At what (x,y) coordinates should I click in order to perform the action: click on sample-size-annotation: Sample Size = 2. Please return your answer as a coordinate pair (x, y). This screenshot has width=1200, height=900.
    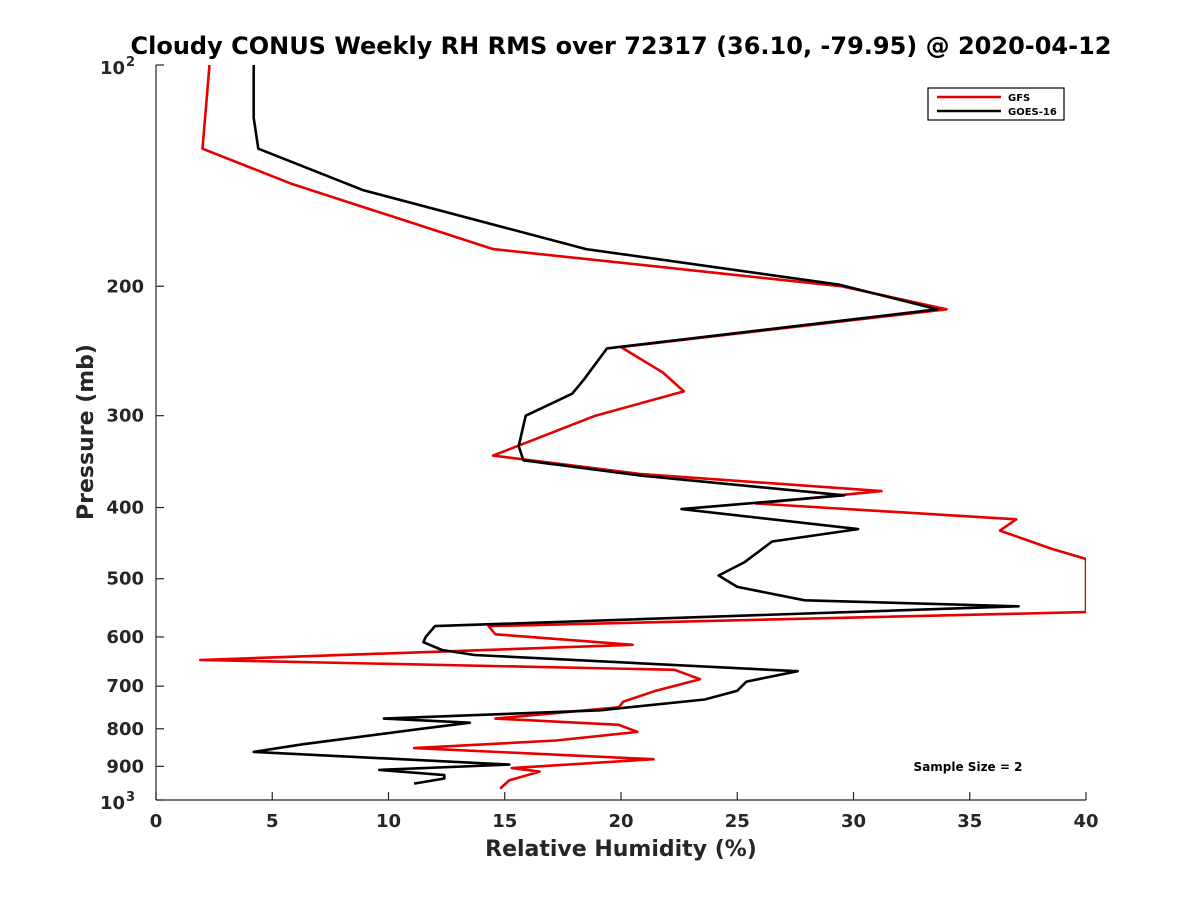
    Looking at the image, I should click on (968, 767).